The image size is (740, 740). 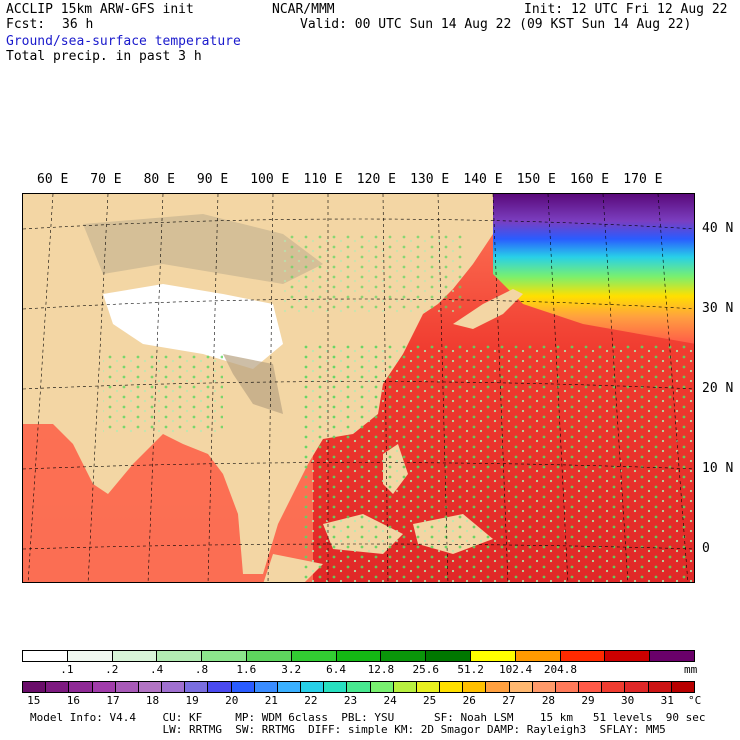 What do you see at coordinates (350, 700) in the screenshot?
I see `scale-tick-label: 23` at bounding box center [350, 700].